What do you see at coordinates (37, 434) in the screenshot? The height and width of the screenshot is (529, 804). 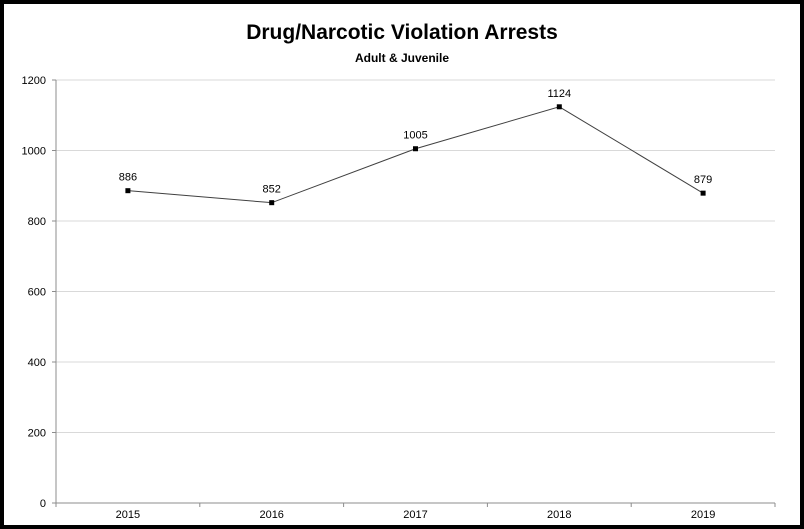 I see `y-tick-label: 200` at bounding box center [37, 434].